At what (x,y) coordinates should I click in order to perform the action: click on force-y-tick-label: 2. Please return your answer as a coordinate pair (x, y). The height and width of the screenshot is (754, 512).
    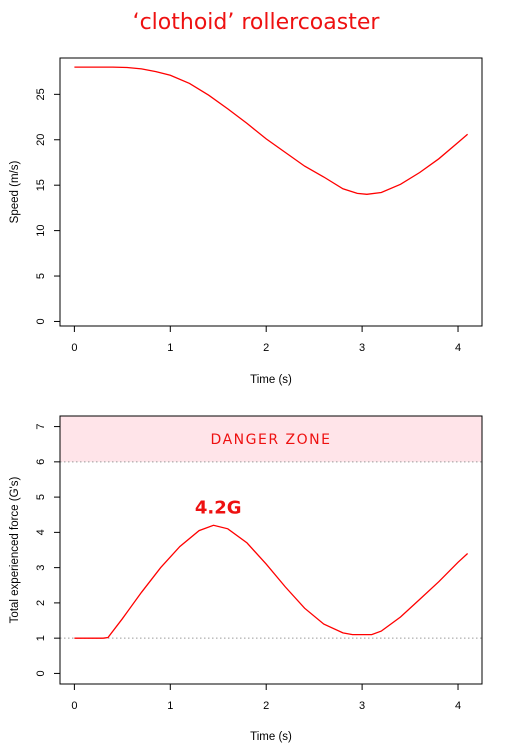
    Looking at the image, I should click on (41, 603).